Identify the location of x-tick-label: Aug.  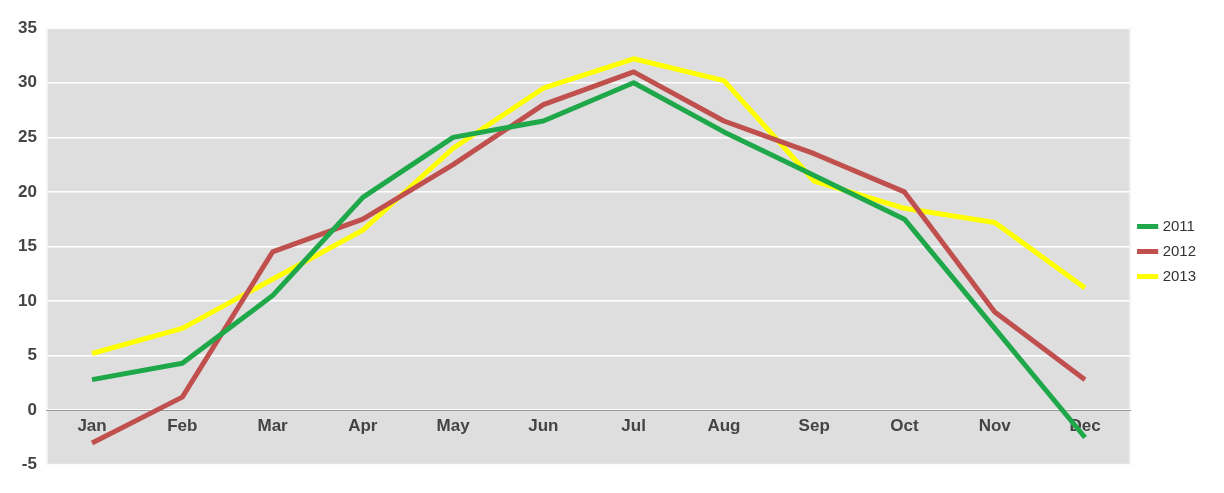
(724, 426).